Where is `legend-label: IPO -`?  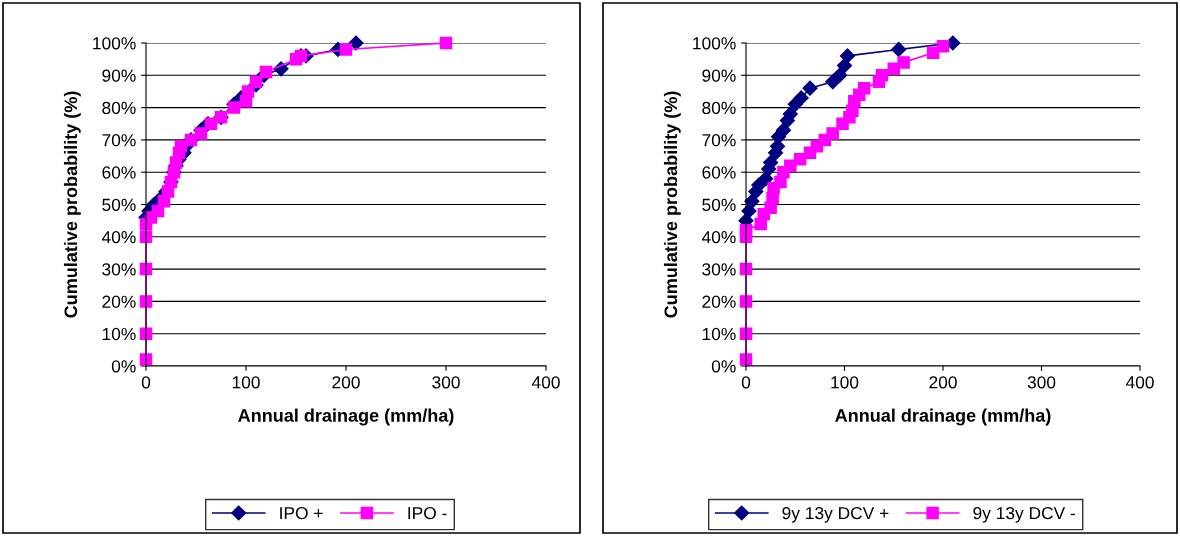 legend-label: IPO - is located at coordinates (427, 513).